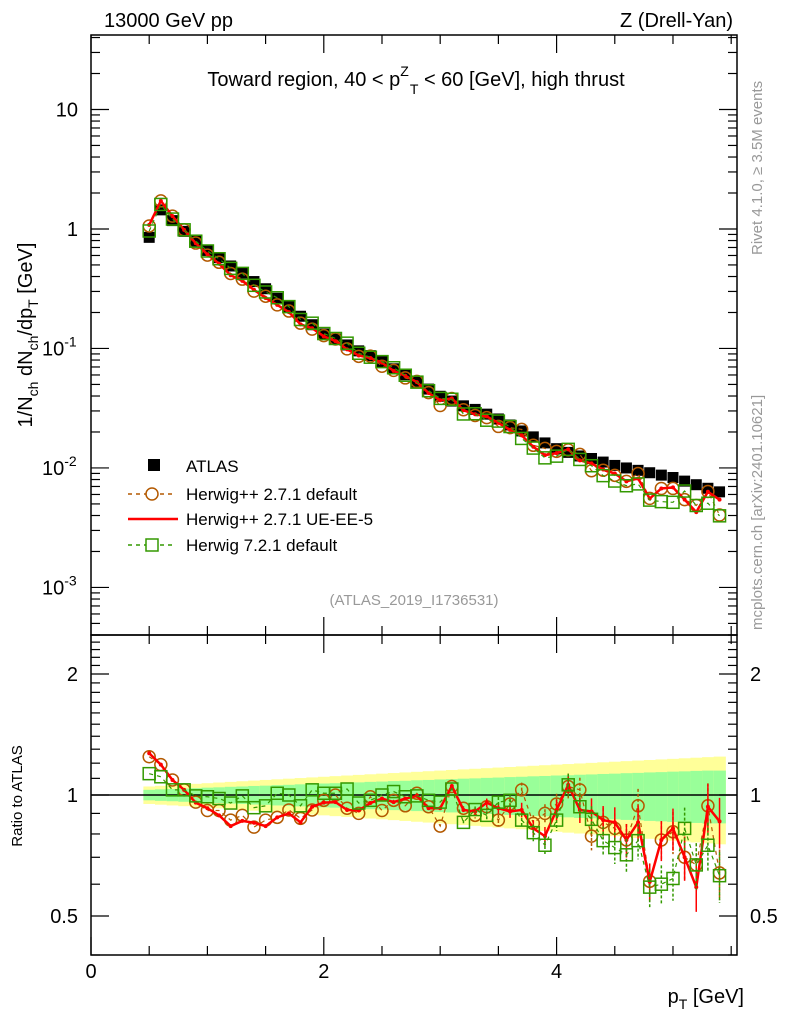 This screenshot has width=786, height=1024. Describe the element at coordinates (154, 465) in the screenshot. I see `legend-marker-atlas` at that location.